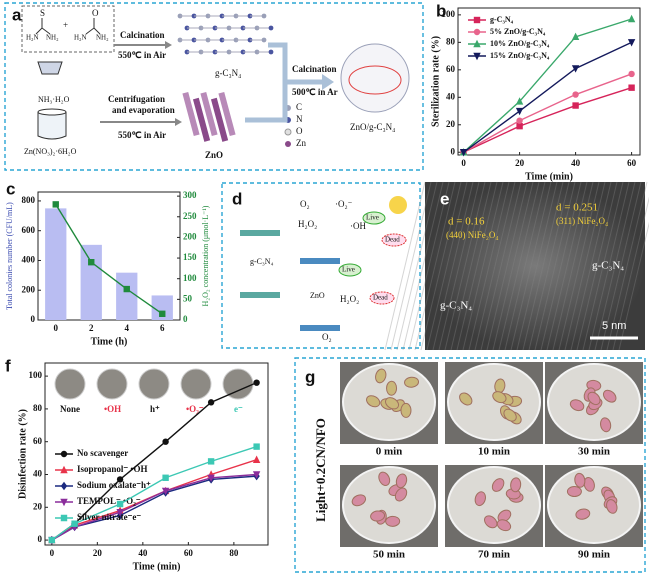  I want to click on y2-tick-label: 100, so click(190, 278).